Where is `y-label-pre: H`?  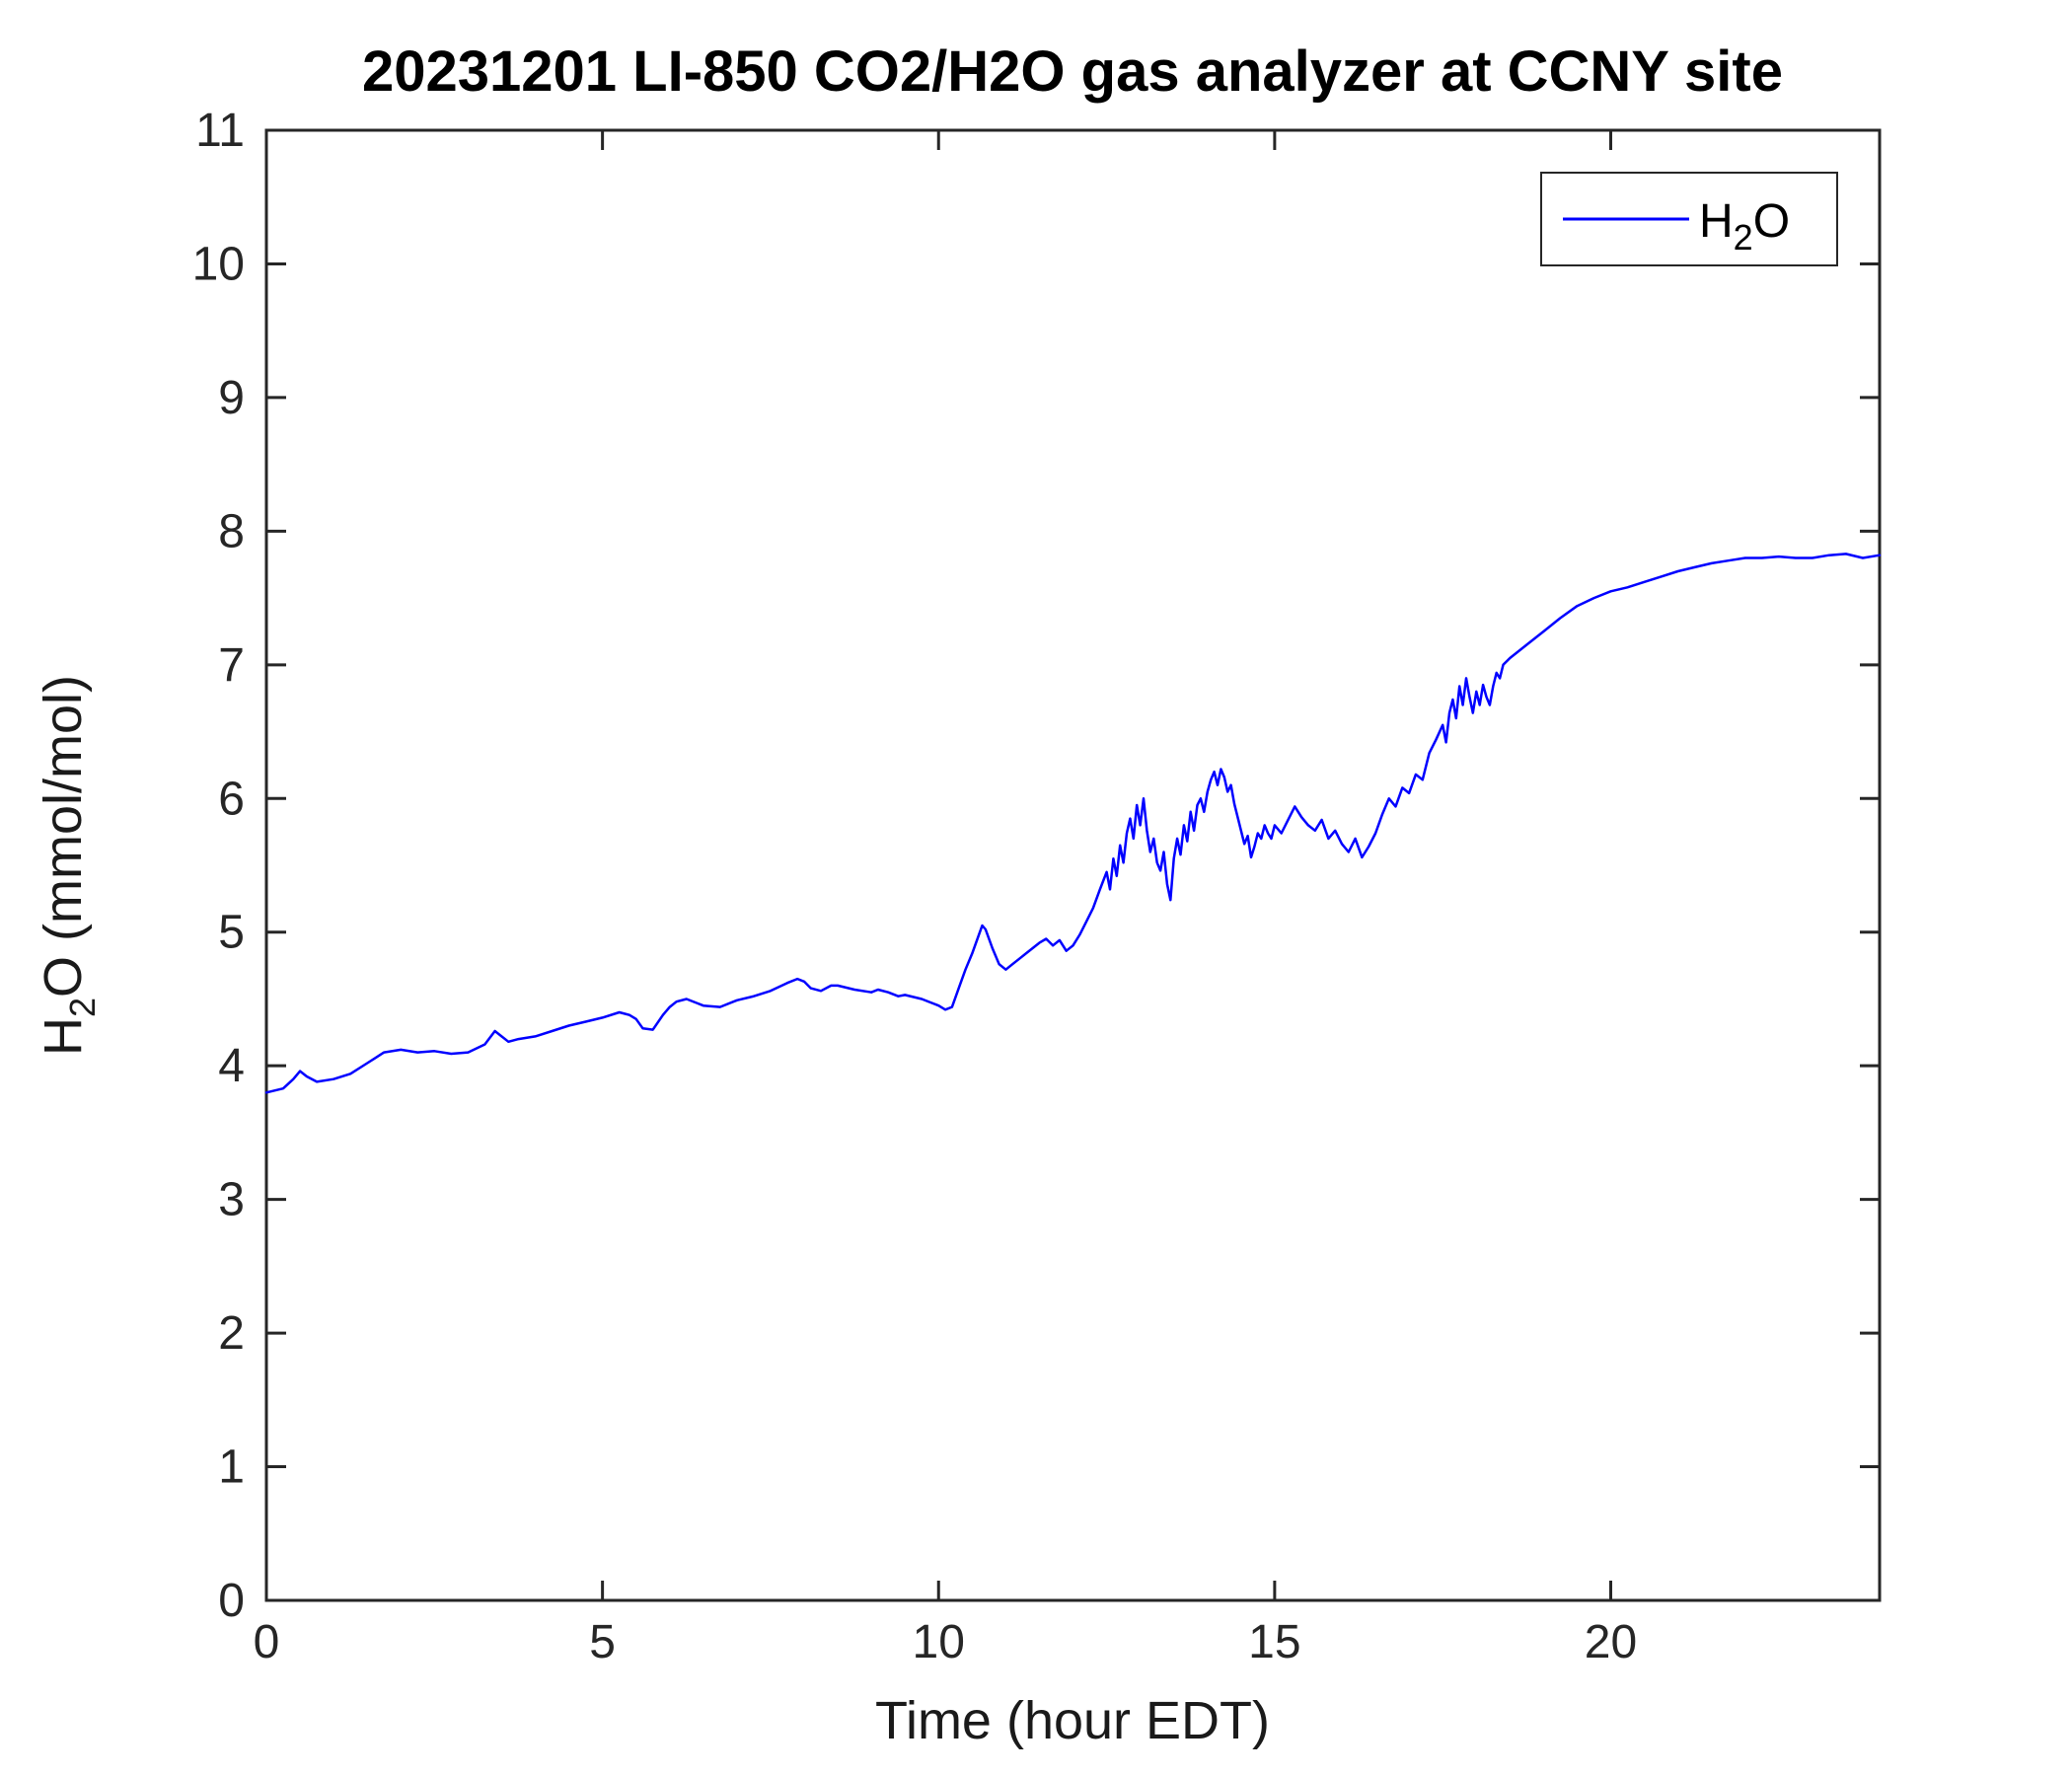
y-label-pre: H is located at coordinates (64, 1037).